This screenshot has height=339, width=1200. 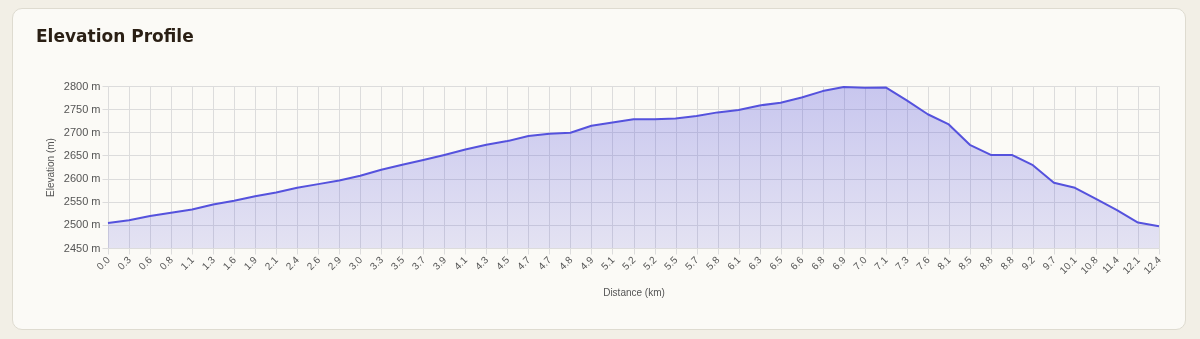 I want to click on y-tick-label: 2500 m, so click(x=82, y=224).